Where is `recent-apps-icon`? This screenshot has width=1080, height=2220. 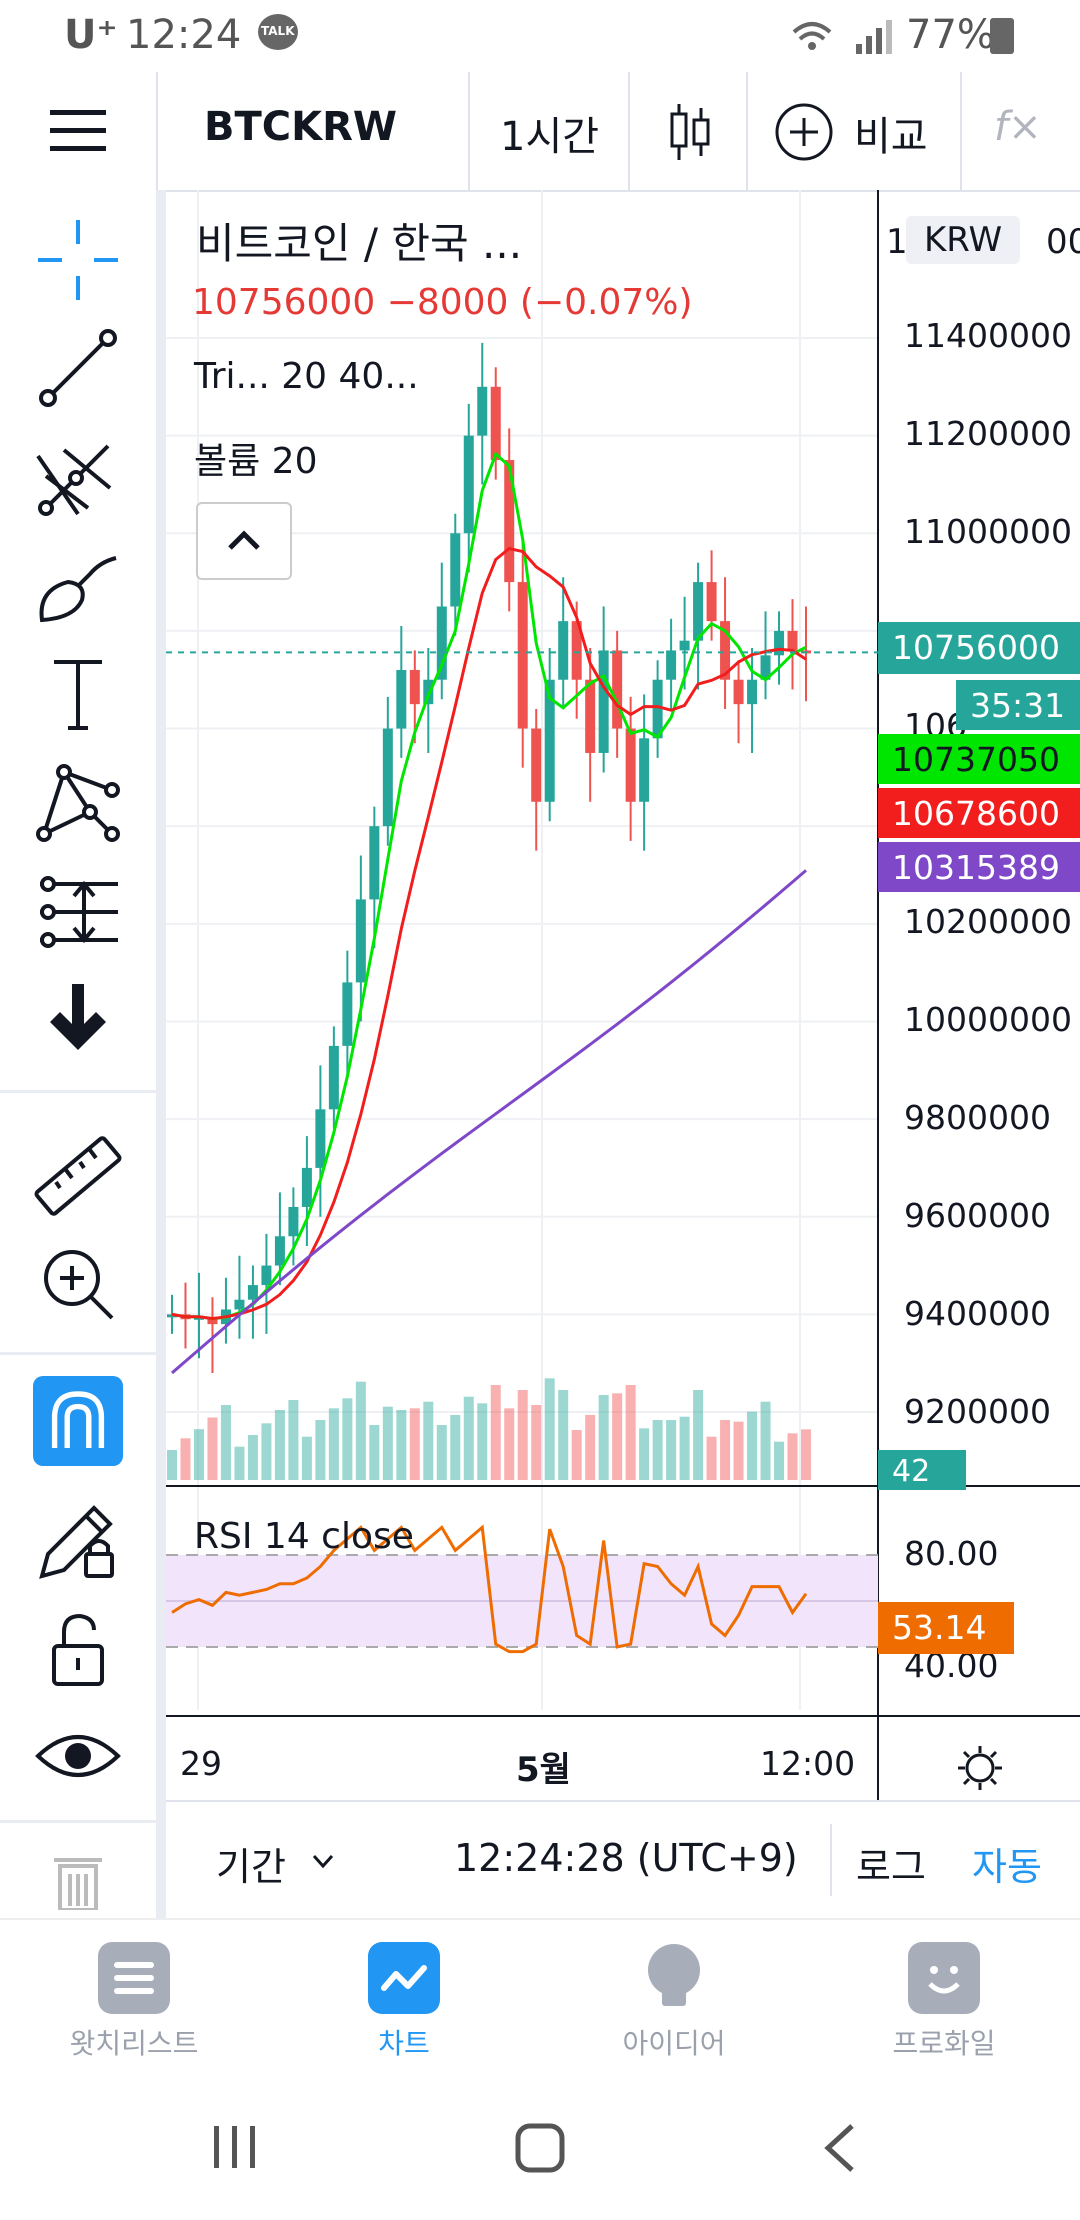 recent-apps-icon is located at coordinates (235, 2147).